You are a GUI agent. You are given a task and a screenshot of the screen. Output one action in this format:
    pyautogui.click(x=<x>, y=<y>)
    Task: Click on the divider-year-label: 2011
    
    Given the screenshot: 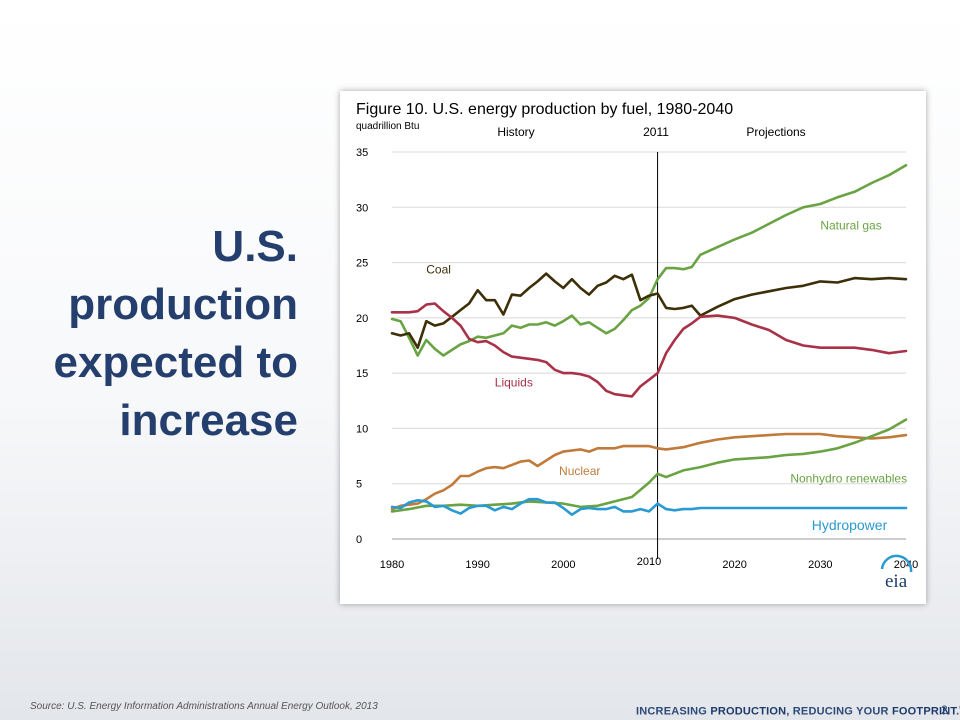 What is the action you would take?
    pyautogui.click(x=656, y=132)
    